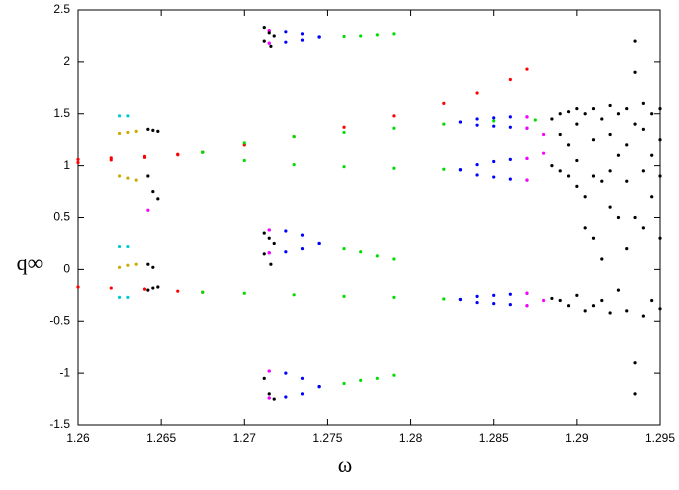  Describe the element at coordinates (66, 61) in the screenshot. I see `y-tick-label: 2` at that location.